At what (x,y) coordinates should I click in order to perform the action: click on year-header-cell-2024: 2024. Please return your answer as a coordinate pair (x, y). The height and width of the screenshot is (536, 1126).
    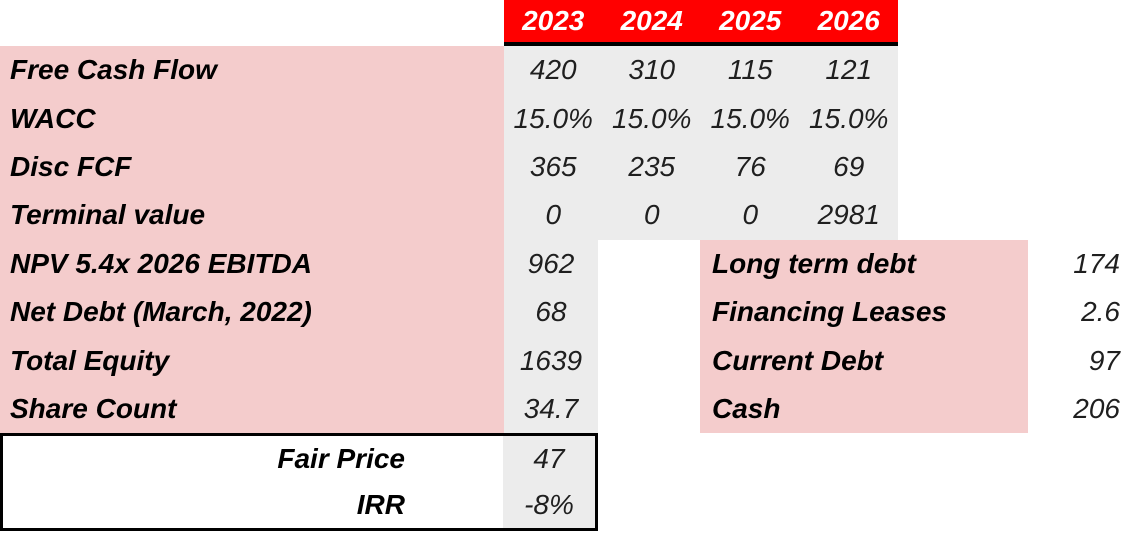
    Looking at the image, I should click on (651, 20).